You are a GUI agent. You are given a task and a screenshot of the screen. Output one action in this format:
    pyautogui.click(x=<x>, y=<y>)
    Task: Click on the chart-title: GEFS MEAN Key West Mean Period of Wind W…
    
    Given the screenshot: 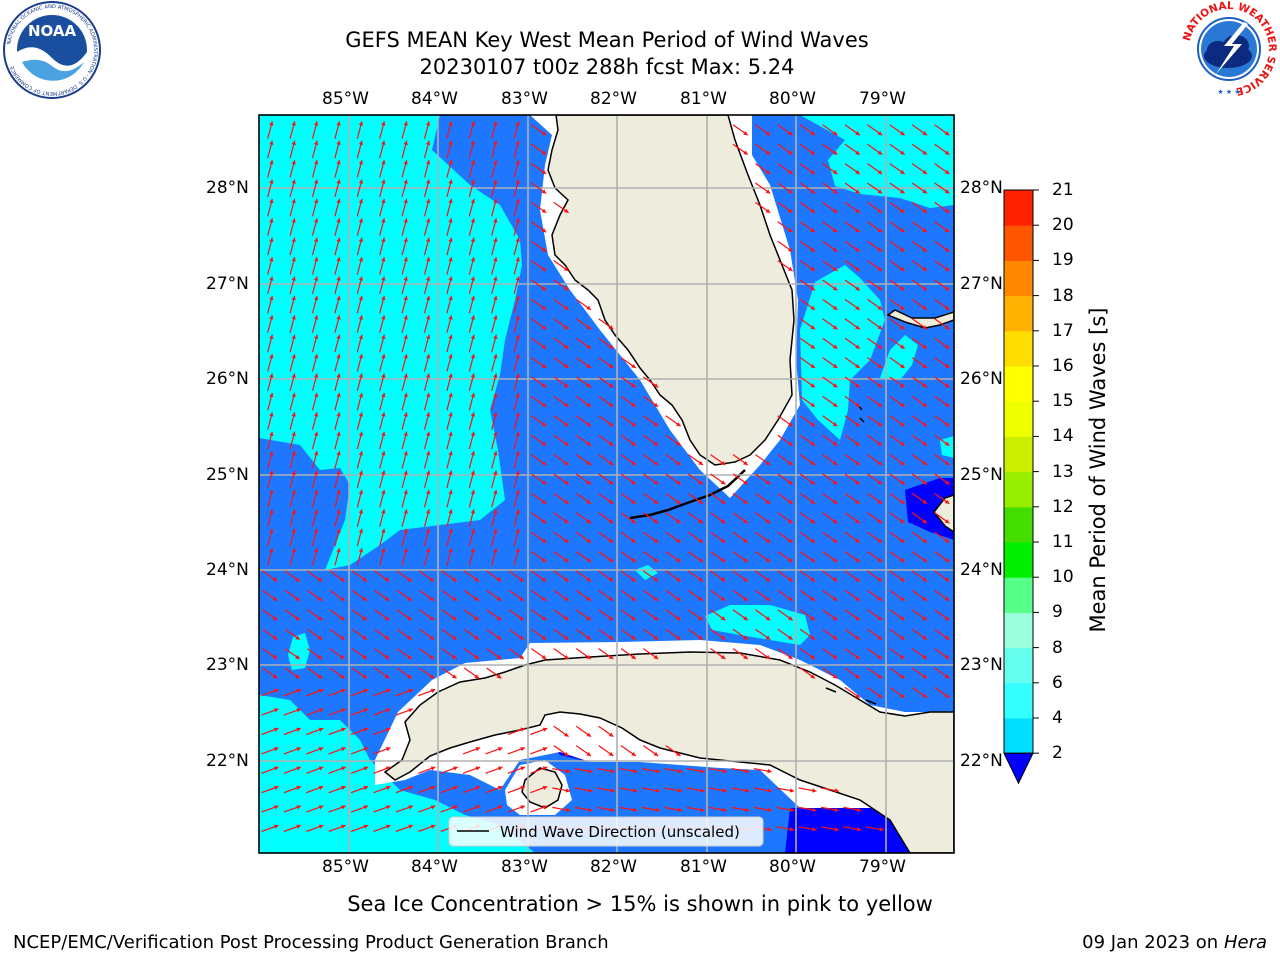 What is the action you would take?
    pyautogui.click(x=607, y=40)
    